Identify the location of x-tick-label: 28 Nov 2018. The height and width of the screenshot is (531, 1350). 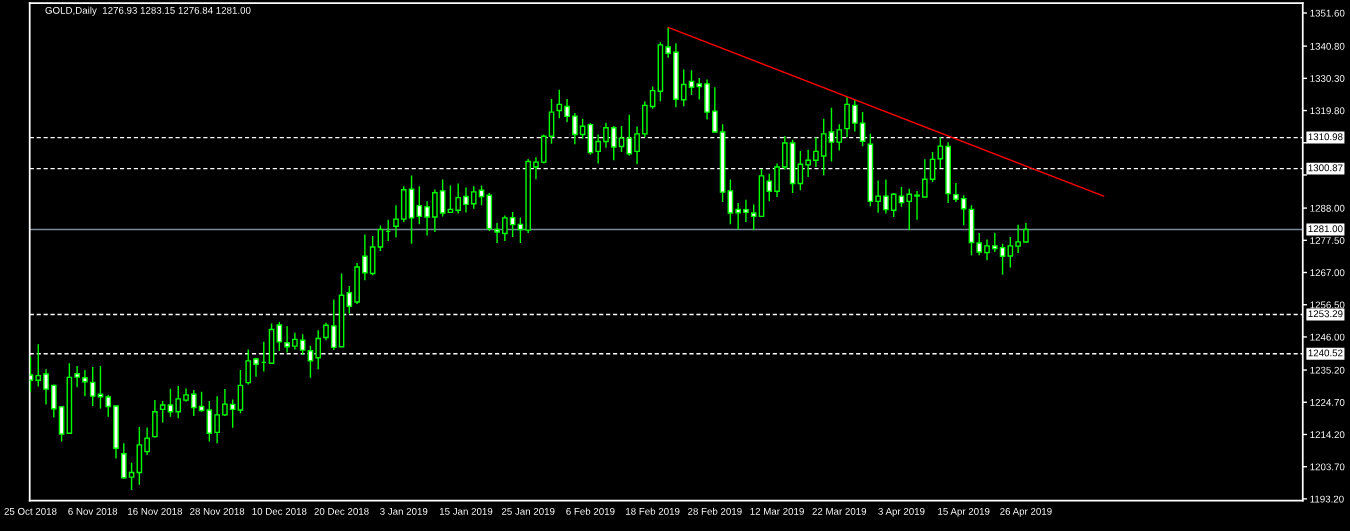
(217, 511).